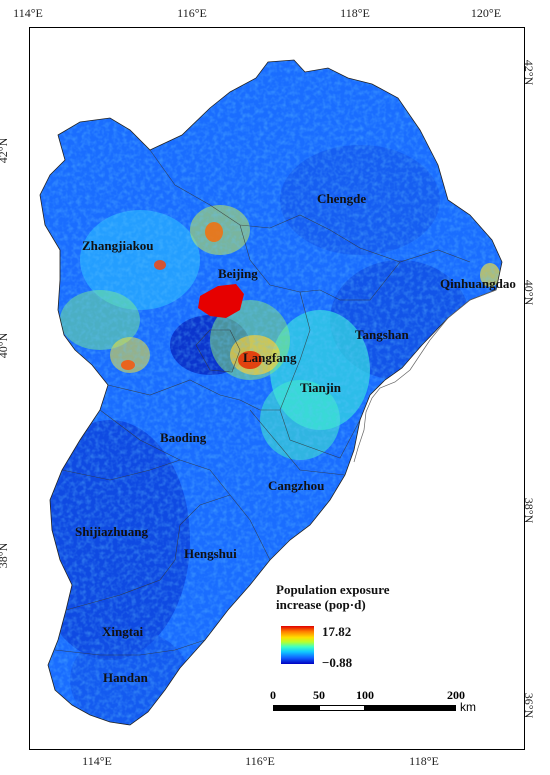 The image size is (550, 775). What do you see at coordinates (238, 273) in the screenshot?
I see `label-beijing: Beijing` at bounding box center [238, 273].